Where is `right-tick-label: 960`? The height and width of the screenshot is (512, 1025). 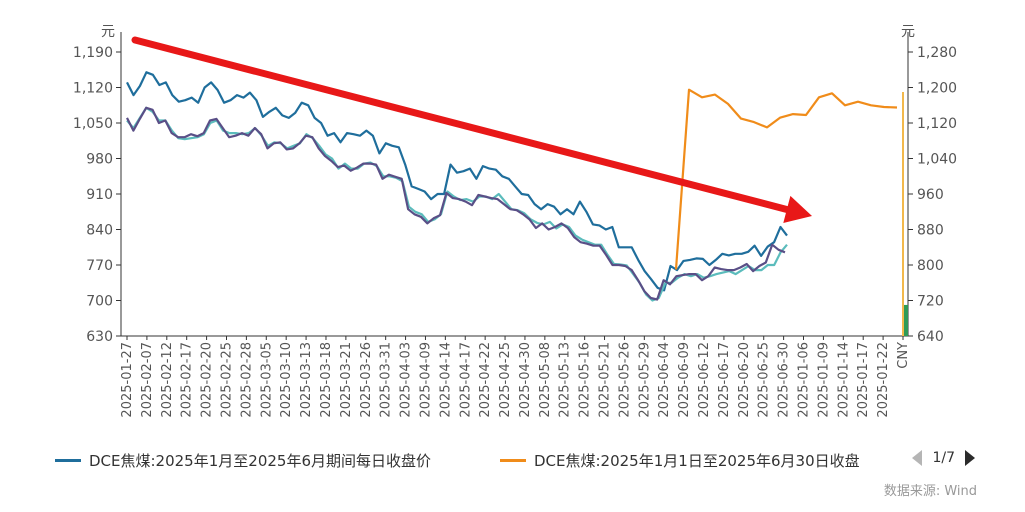 right-tick-label: 960 is located at coordinates (930, 195).